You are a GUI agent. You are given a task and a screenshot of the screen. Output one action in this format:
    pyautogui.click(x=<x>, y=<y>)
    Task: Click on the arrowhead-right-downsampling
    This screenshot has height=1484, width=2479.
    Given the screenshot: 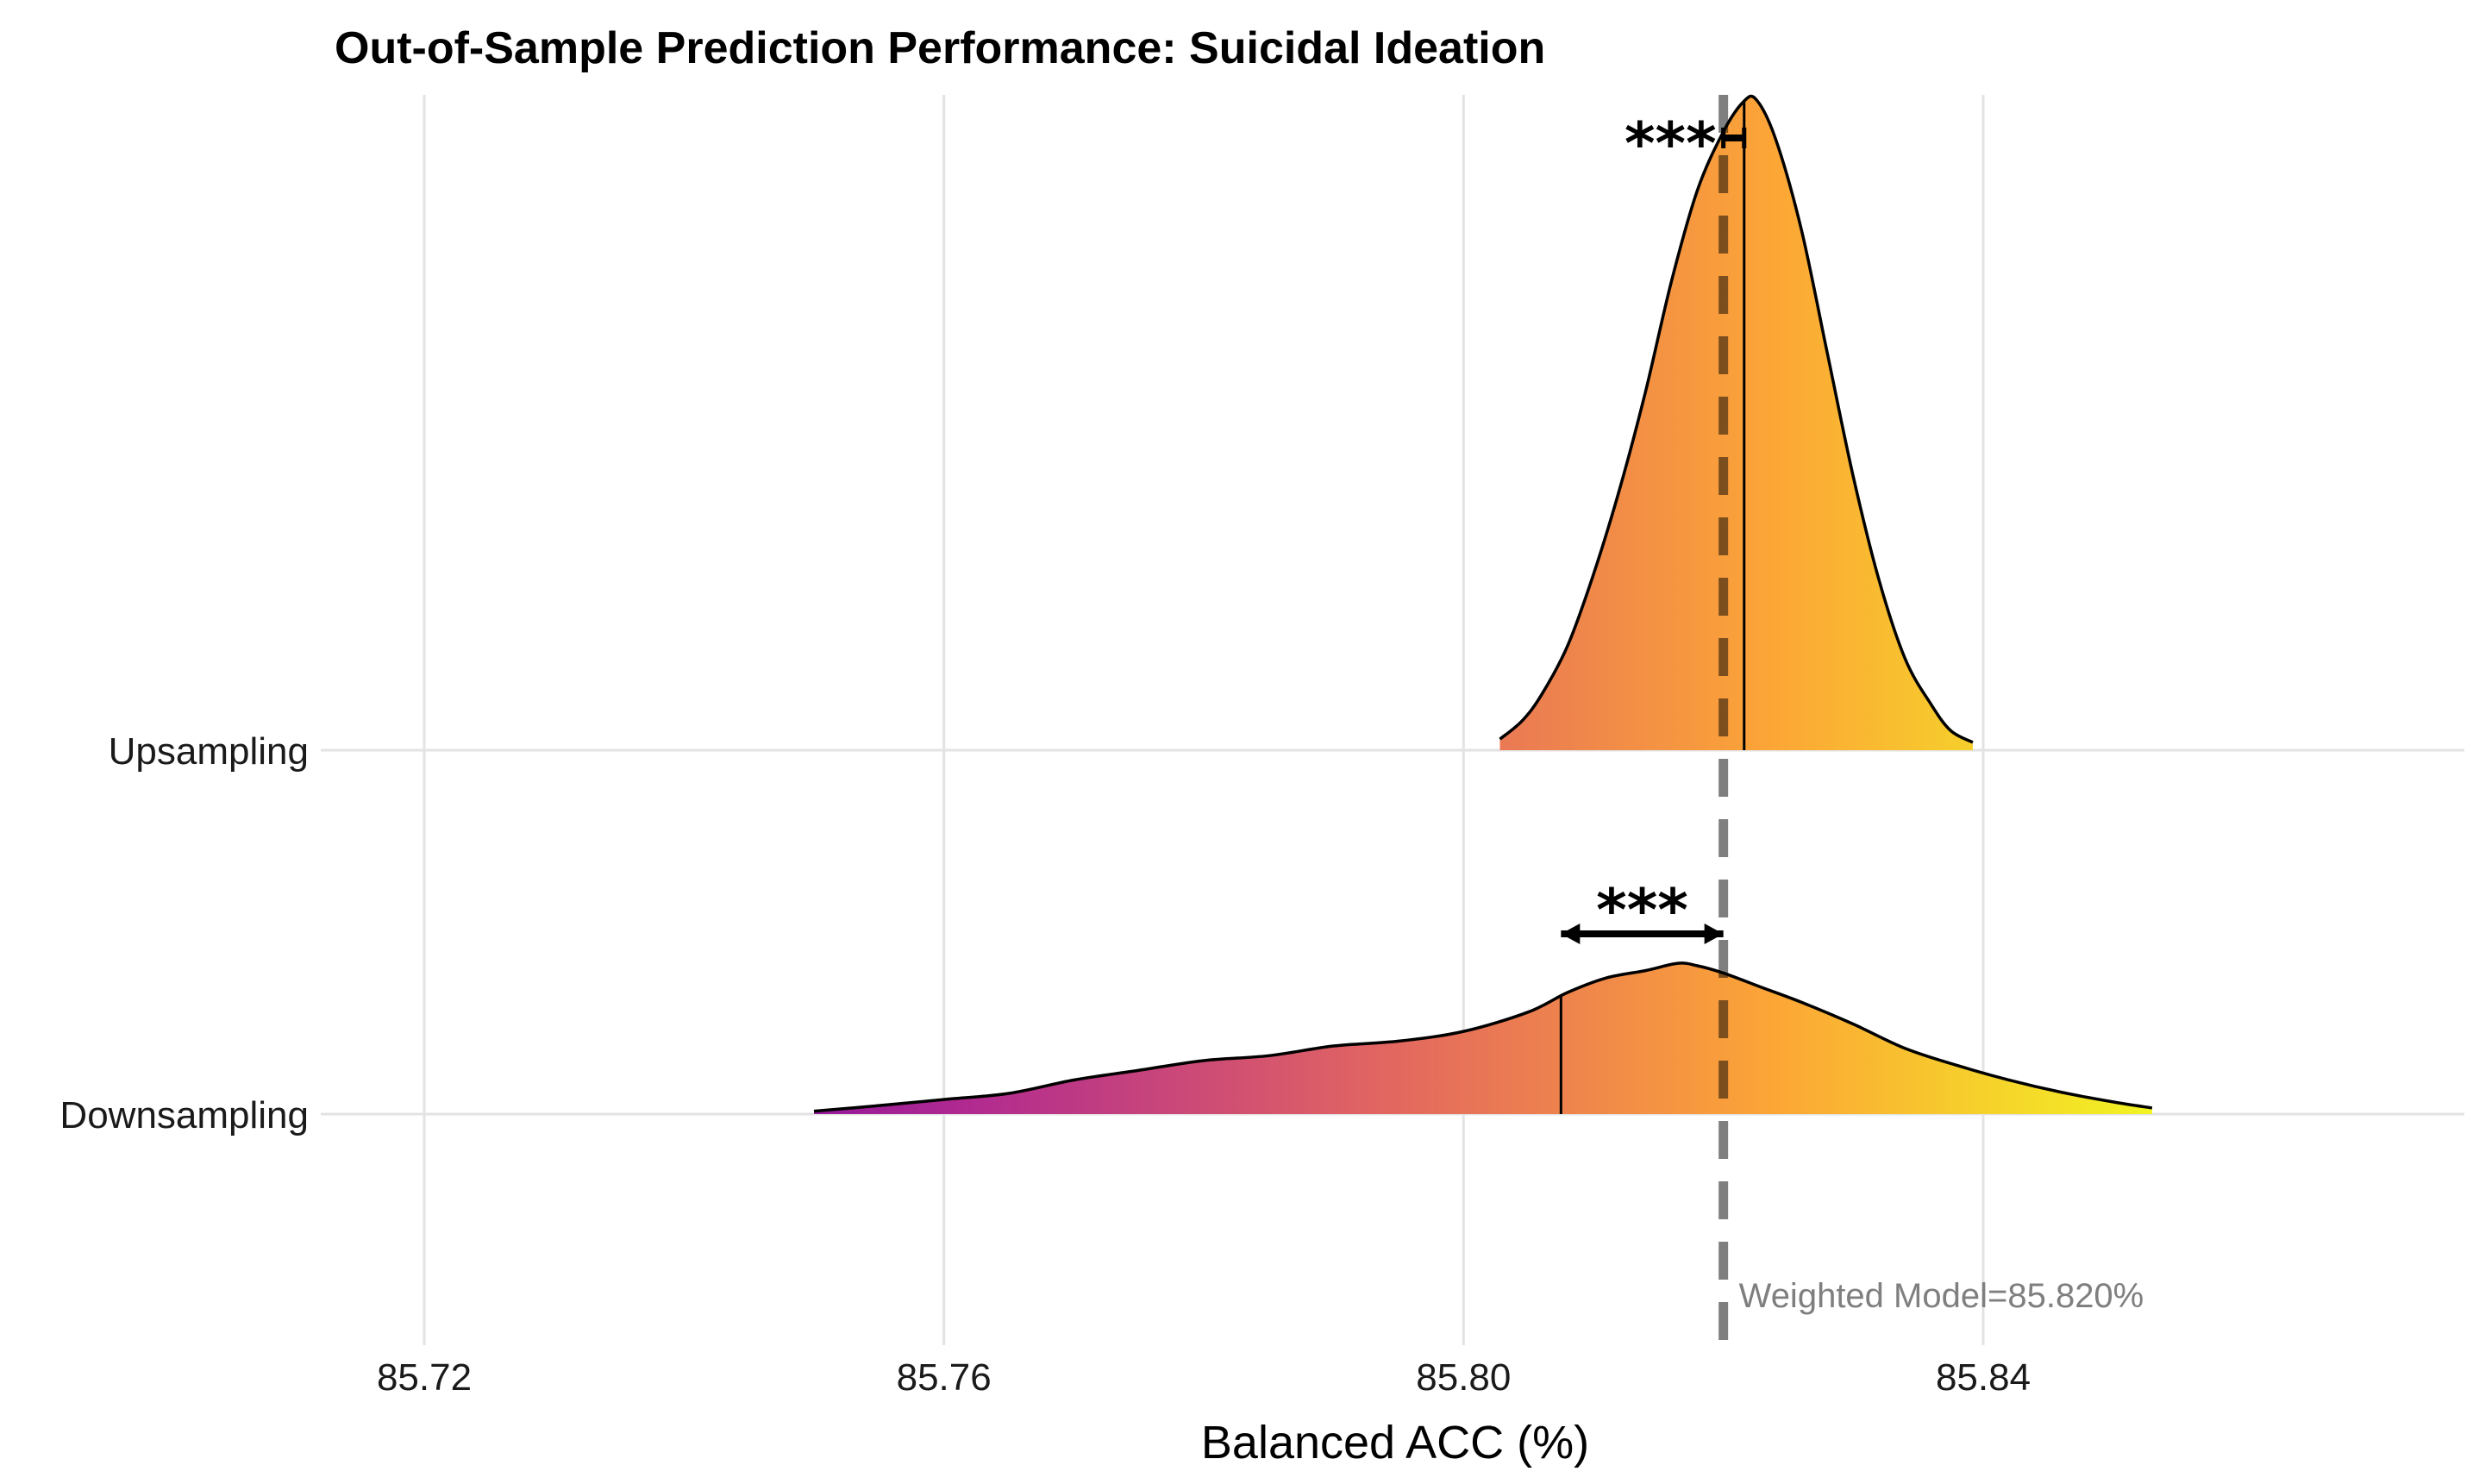 What is the action you would take?
    pyautogui.click(x=1714, y=934)
    